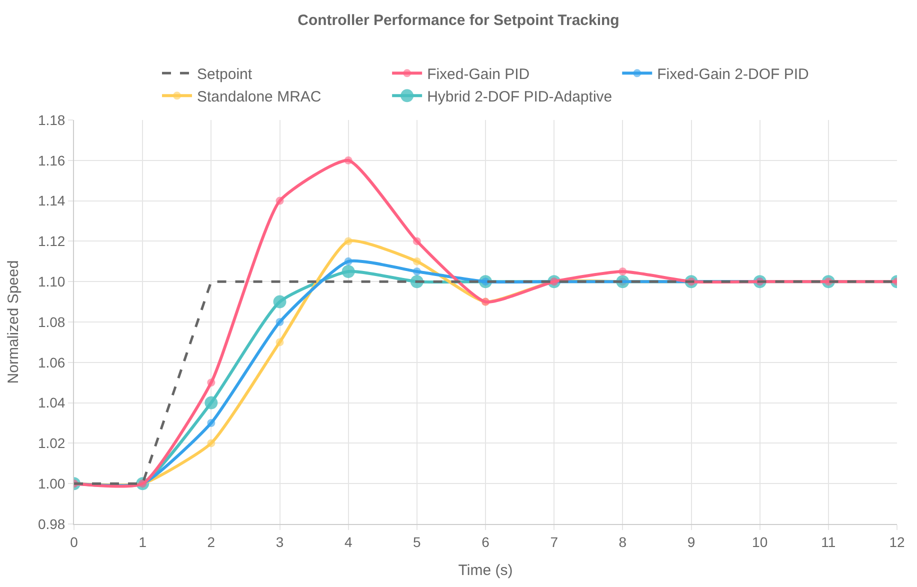 This screenshot has width=917, height=587. Describe the element at coordinates (52, 362) in the screenshot. I see `y-tick-label: 1.06` at that location.